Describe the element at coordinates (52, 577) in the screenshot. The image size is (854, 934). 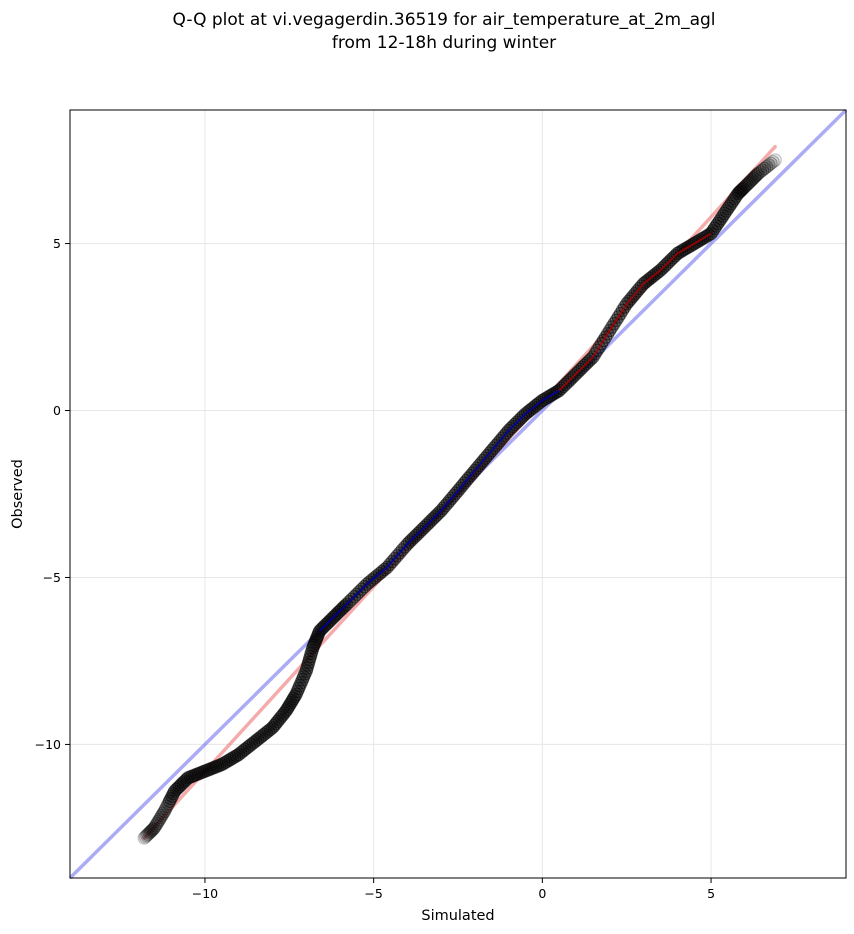
I see `y-tick-label-1: −5` at that location.